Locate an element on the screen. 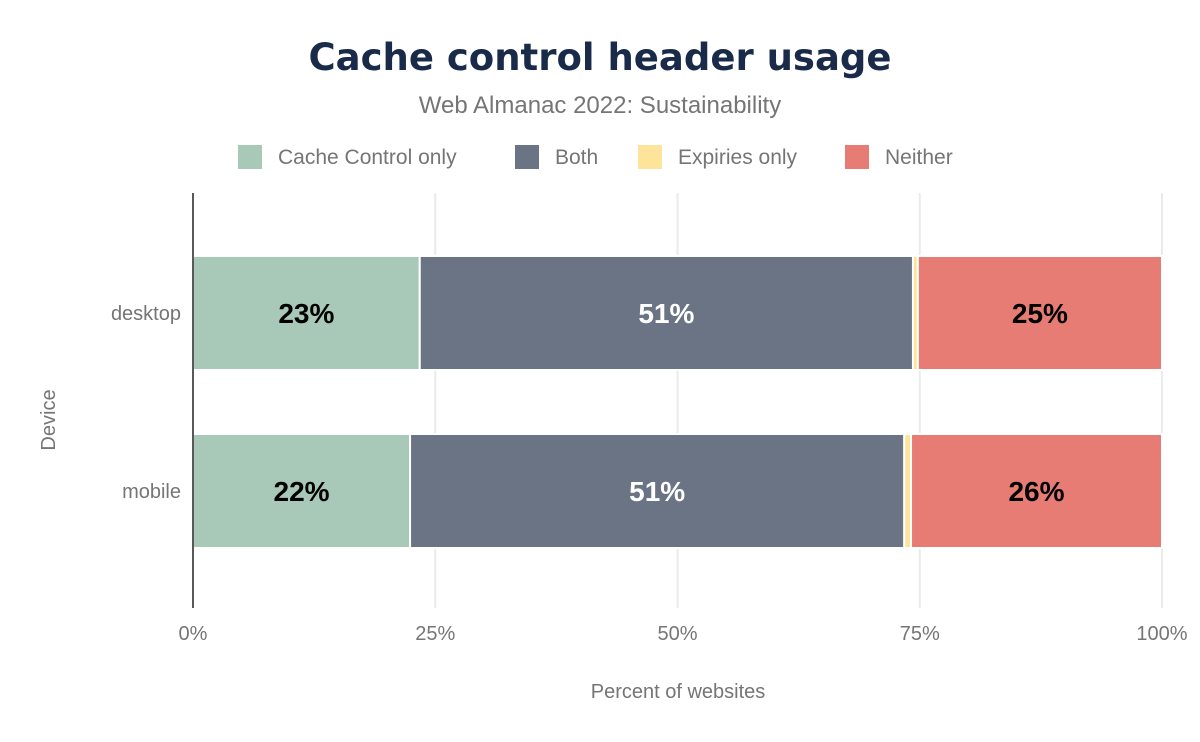 This screenshot has height=742, width=1200. chart-subtitle: Web Almanac 2022: Sustainability is located at coordinates (600, 105).